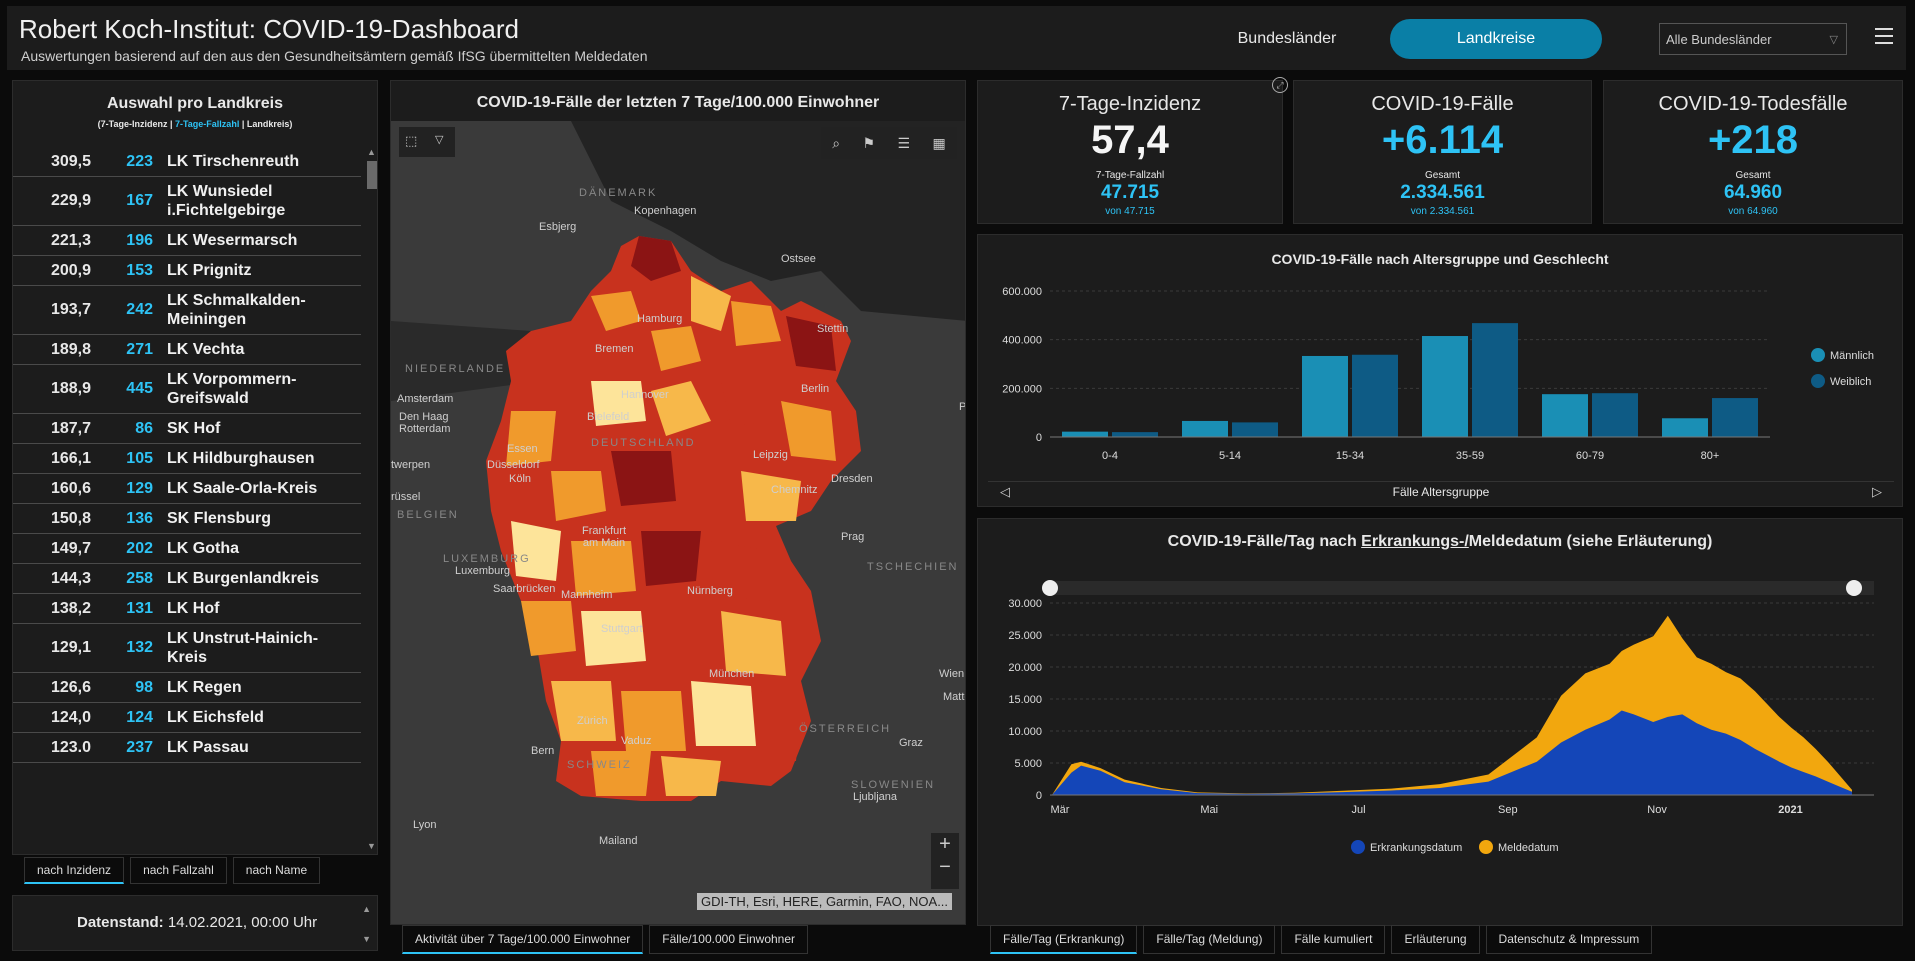 This screenshot has height=961, width=1915. What do you see at coordinates (187, 718) in the screenshot?
I see `list-item: 124,0 124 LK Eichsfeld` at bounding box center [187, 718].